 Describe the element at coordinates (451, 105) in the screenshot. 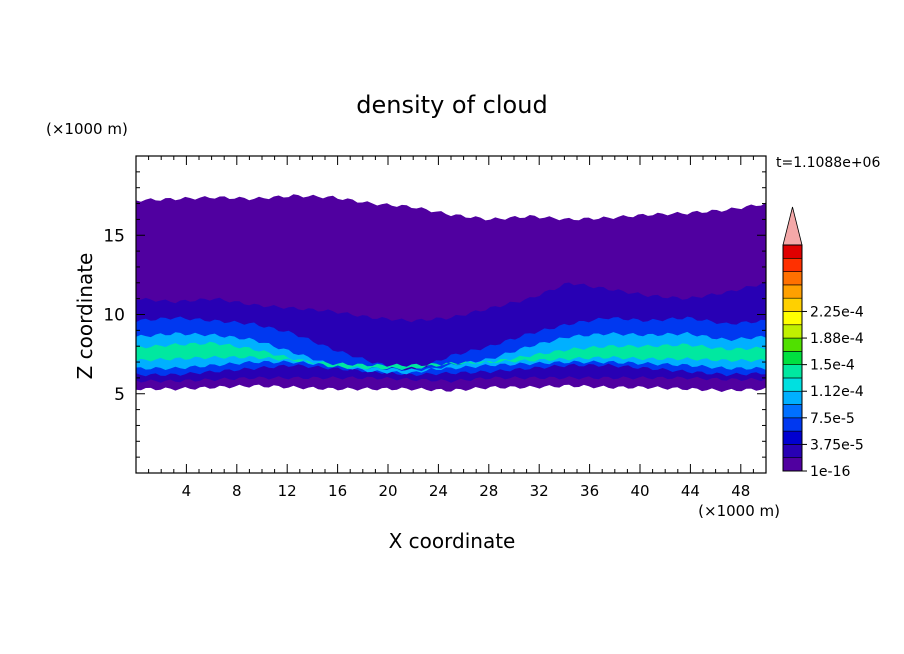

I see `chart-title: density of cloud` at that location.